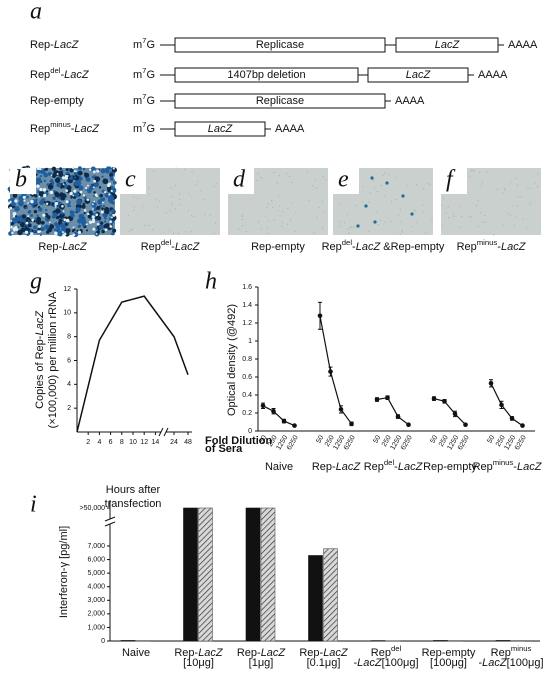 The image size is (560, 682). I want to click on panel-label: d, so click(239, 180).